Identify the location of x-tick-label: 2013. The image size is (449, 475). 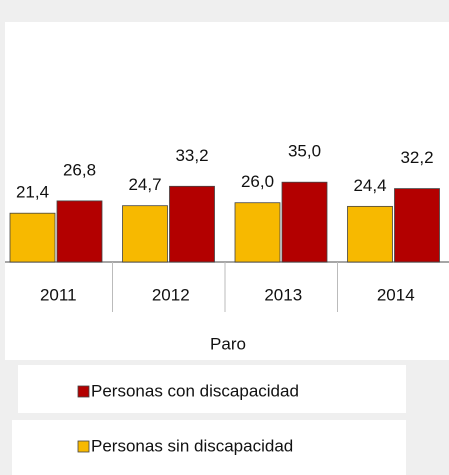
(283, 294).